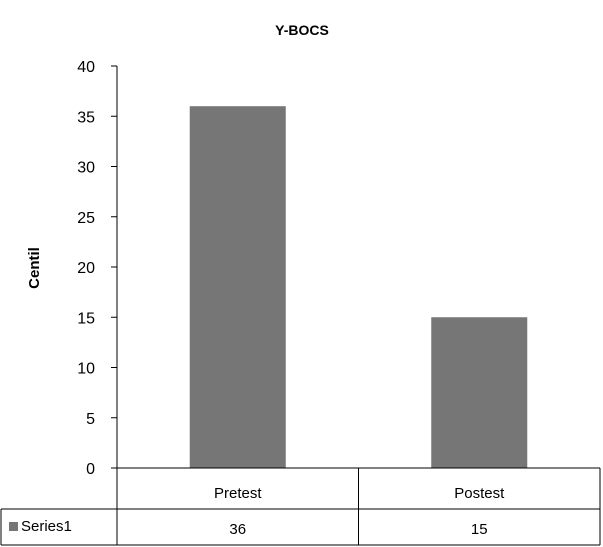 This screenshot has height=547, width=603. Describe the element at coordinates (90, 419) in the screenshot. I see `y-tick-label: 5` at that location.